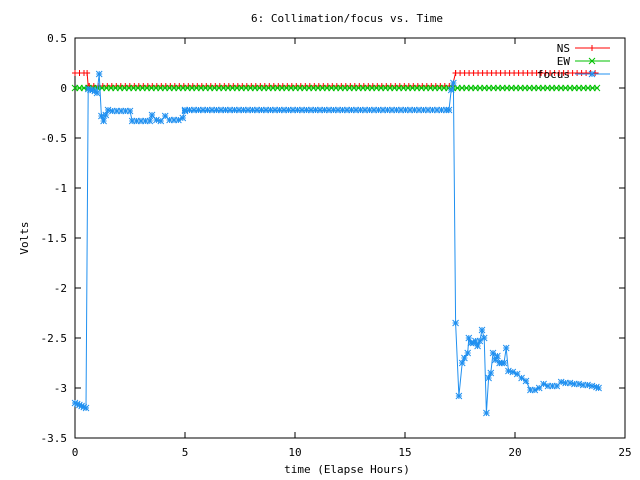 This screenshot has height=480, width=640. What do you see at coordinates (564, 61) in the screenshot?
I see `legend-label: EW` at bounding box center [564, 61].